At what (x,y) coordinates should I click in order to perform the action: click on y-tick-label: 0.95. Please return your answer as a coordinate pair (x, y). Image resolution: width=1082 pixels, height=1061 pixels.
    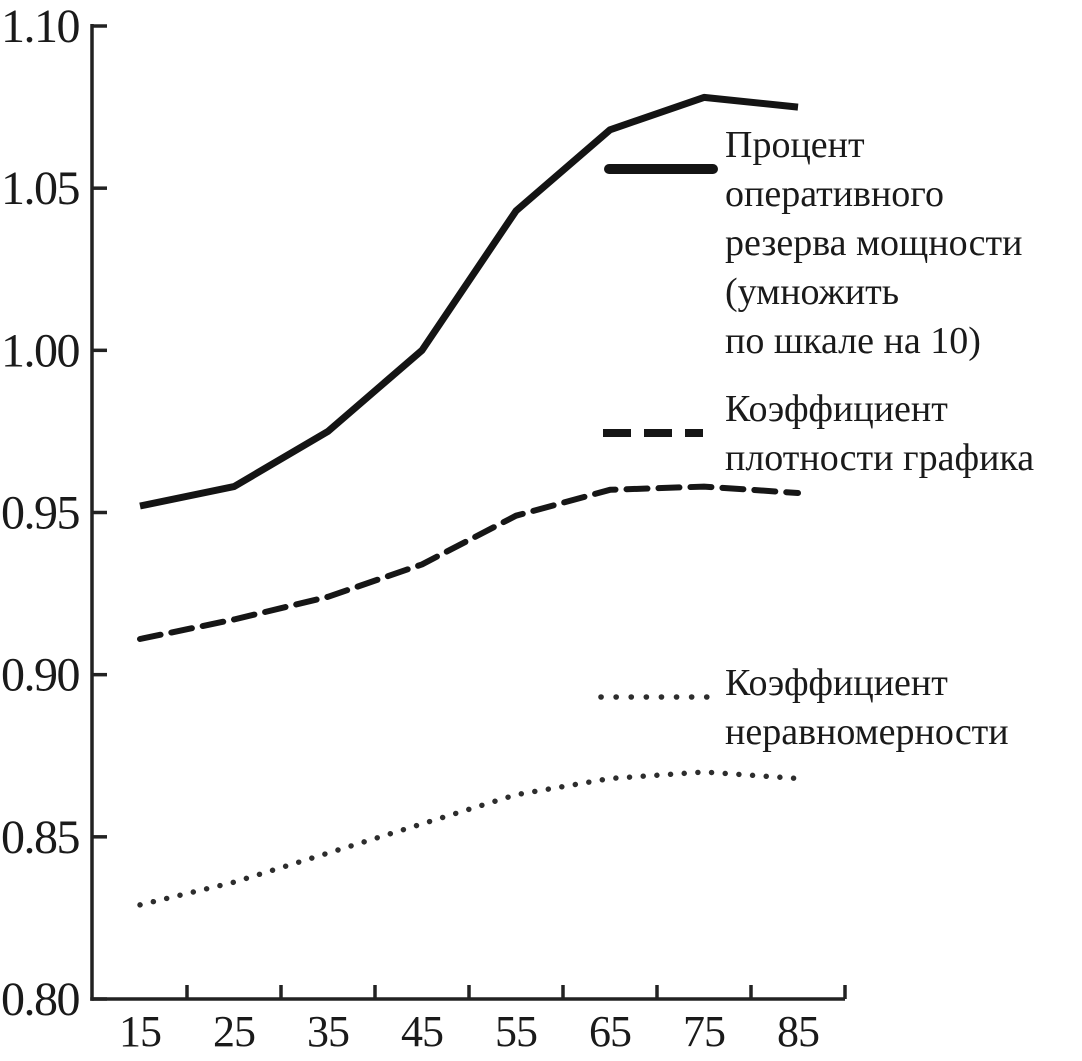
    Looking at the image, I should click on (40, 513).